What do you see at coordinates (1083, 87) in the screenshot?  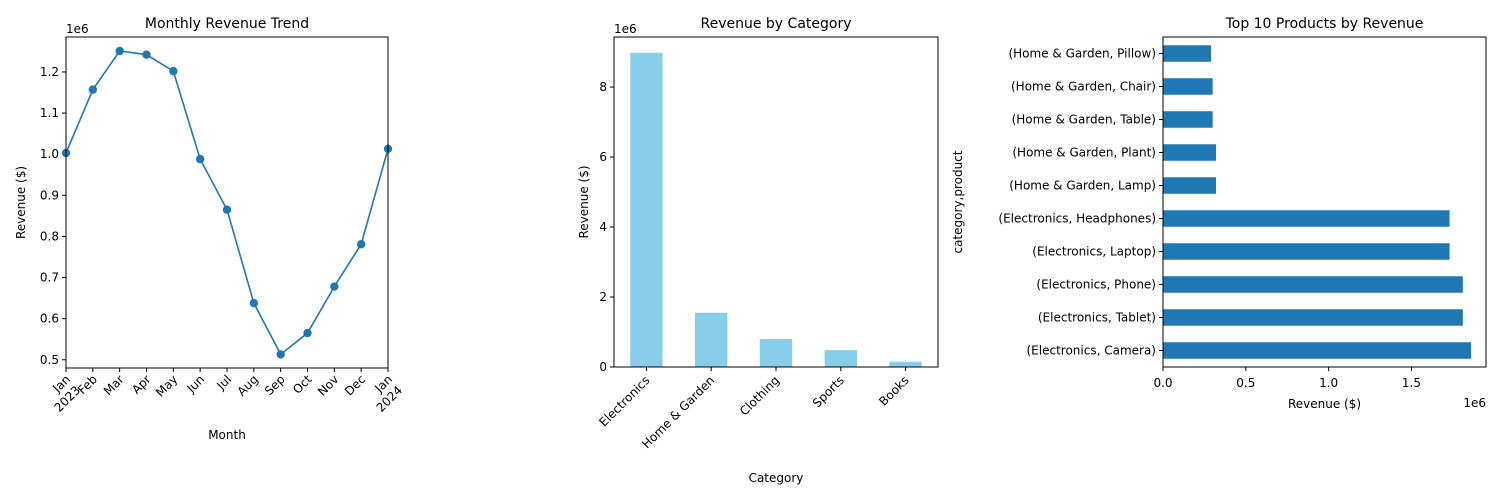 I see `y-tick-label: (Home & Garden, Chair)` at bounding box center [1083, 87].